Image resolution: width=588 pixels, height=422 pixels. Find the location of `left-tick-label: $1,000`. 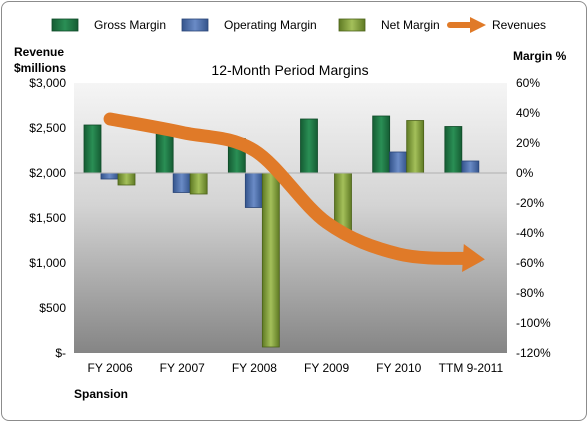

left-tick-label: $1,000 is located at coordinates (47, 263).